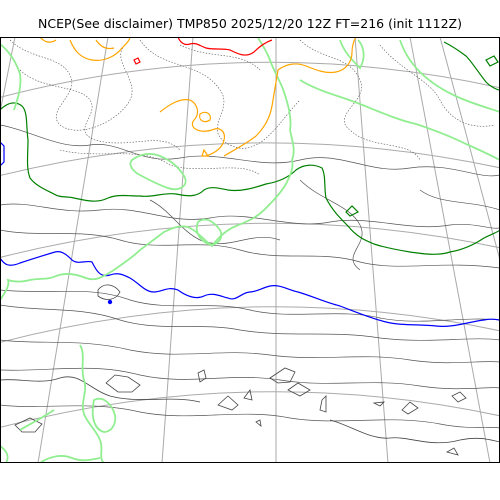 This screenshot has height=500, width=500. I want to click on station-dot, so click(110, 302).